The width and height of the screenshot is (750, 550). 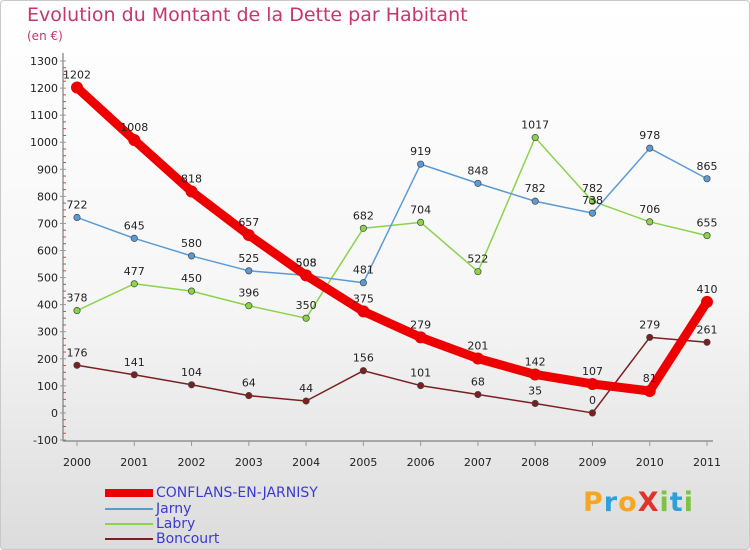 What do you see at coordinates (44, 142) in the screenshot?
I see `y-tick-label: 1000` at bounding box center [44, 142].